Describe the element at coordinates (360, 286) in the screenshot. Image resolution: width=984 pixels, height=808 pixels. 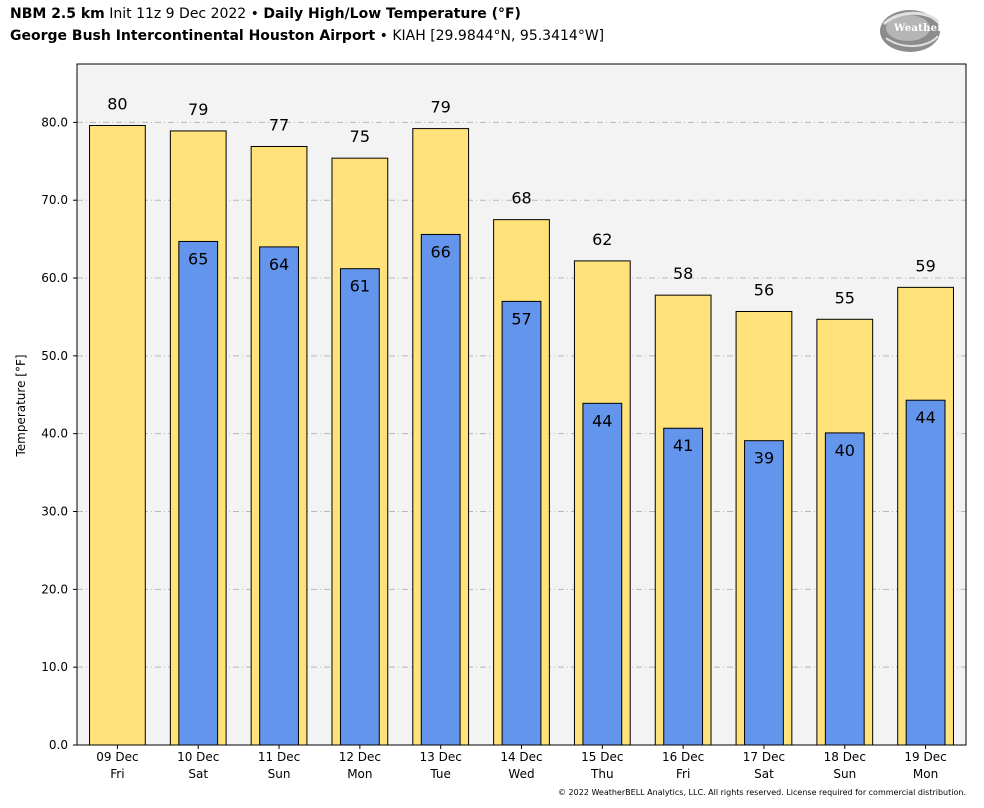
I see `low-temp-label: 61` at that location.